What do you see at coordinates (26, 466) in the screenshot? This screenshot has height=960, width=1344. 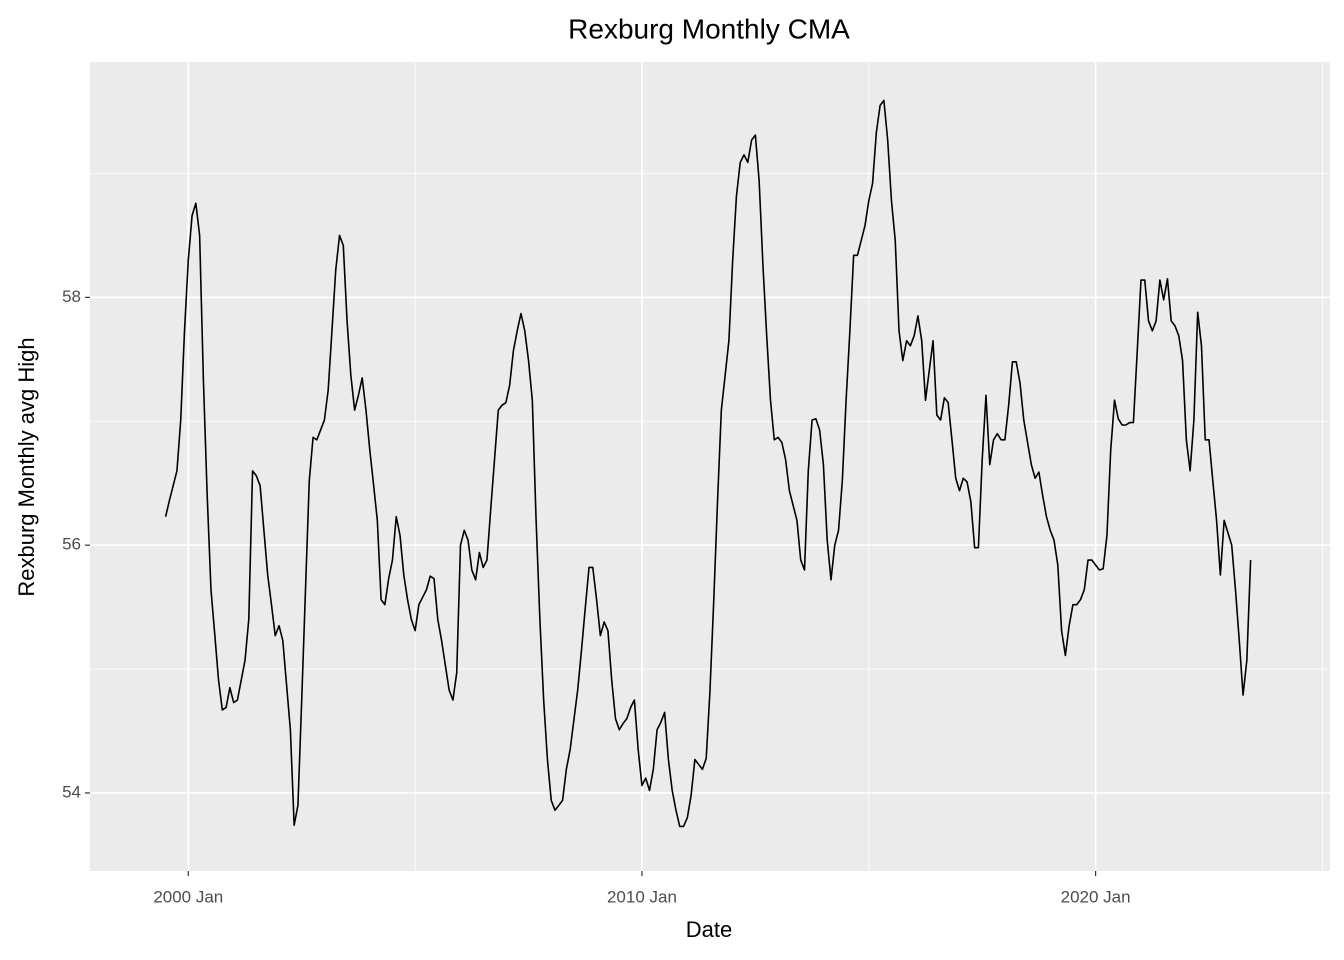 I see `y-axis-title: Rexburg Monthly avg High` at bounding box center [26, 466].